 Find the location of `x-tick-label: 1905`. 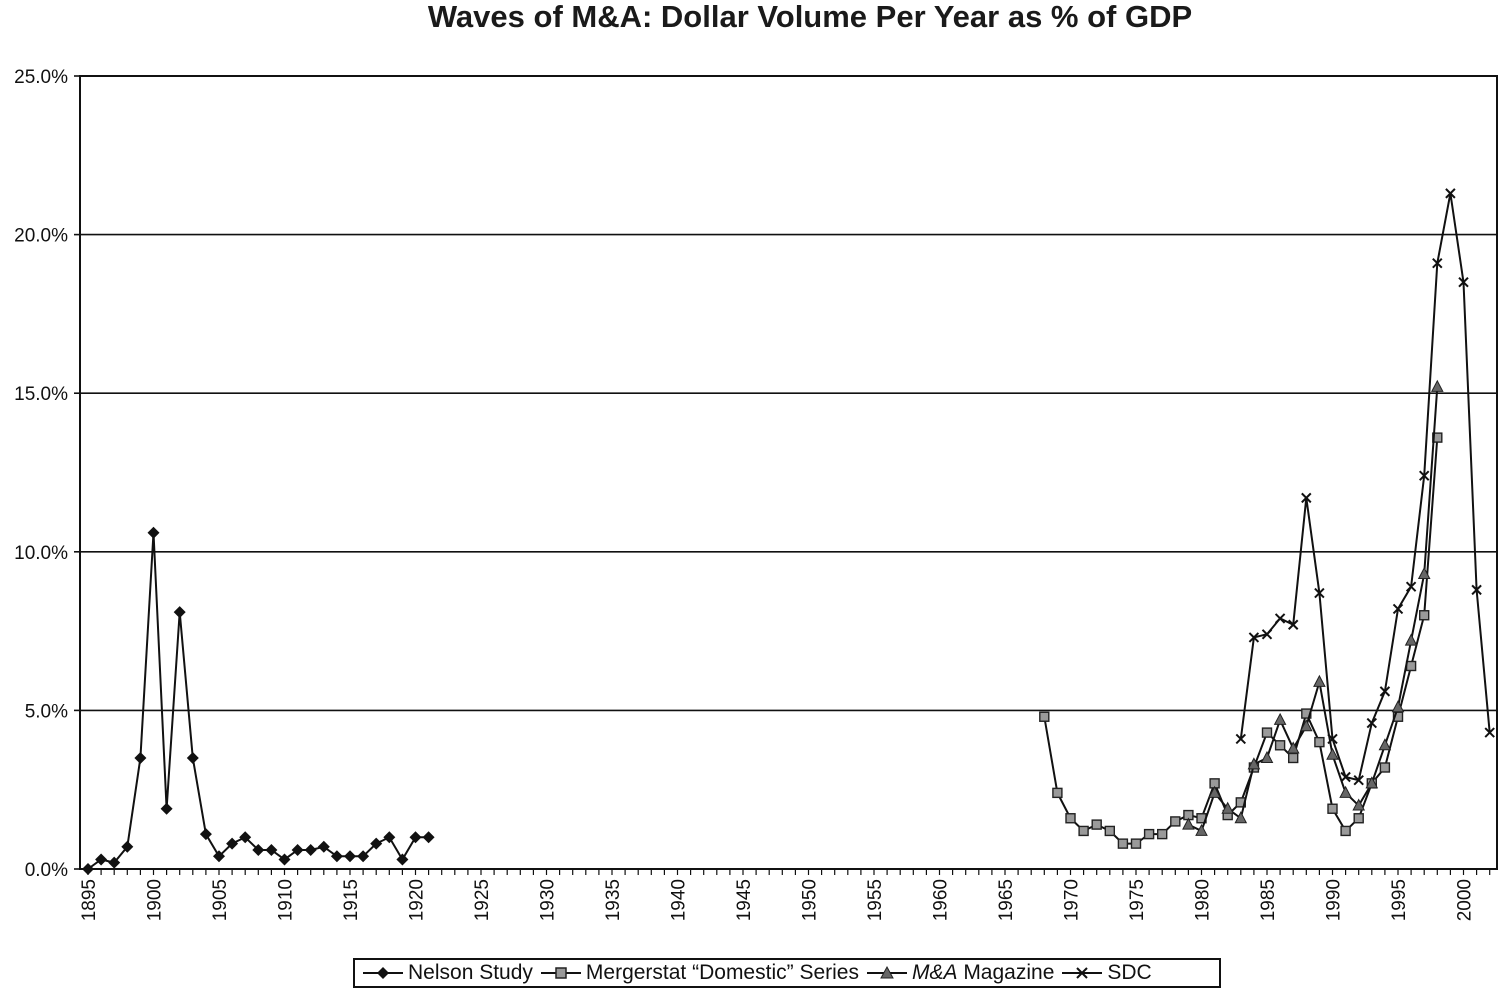

x-tick-label: 1905 is located at coordinates (220, 900).